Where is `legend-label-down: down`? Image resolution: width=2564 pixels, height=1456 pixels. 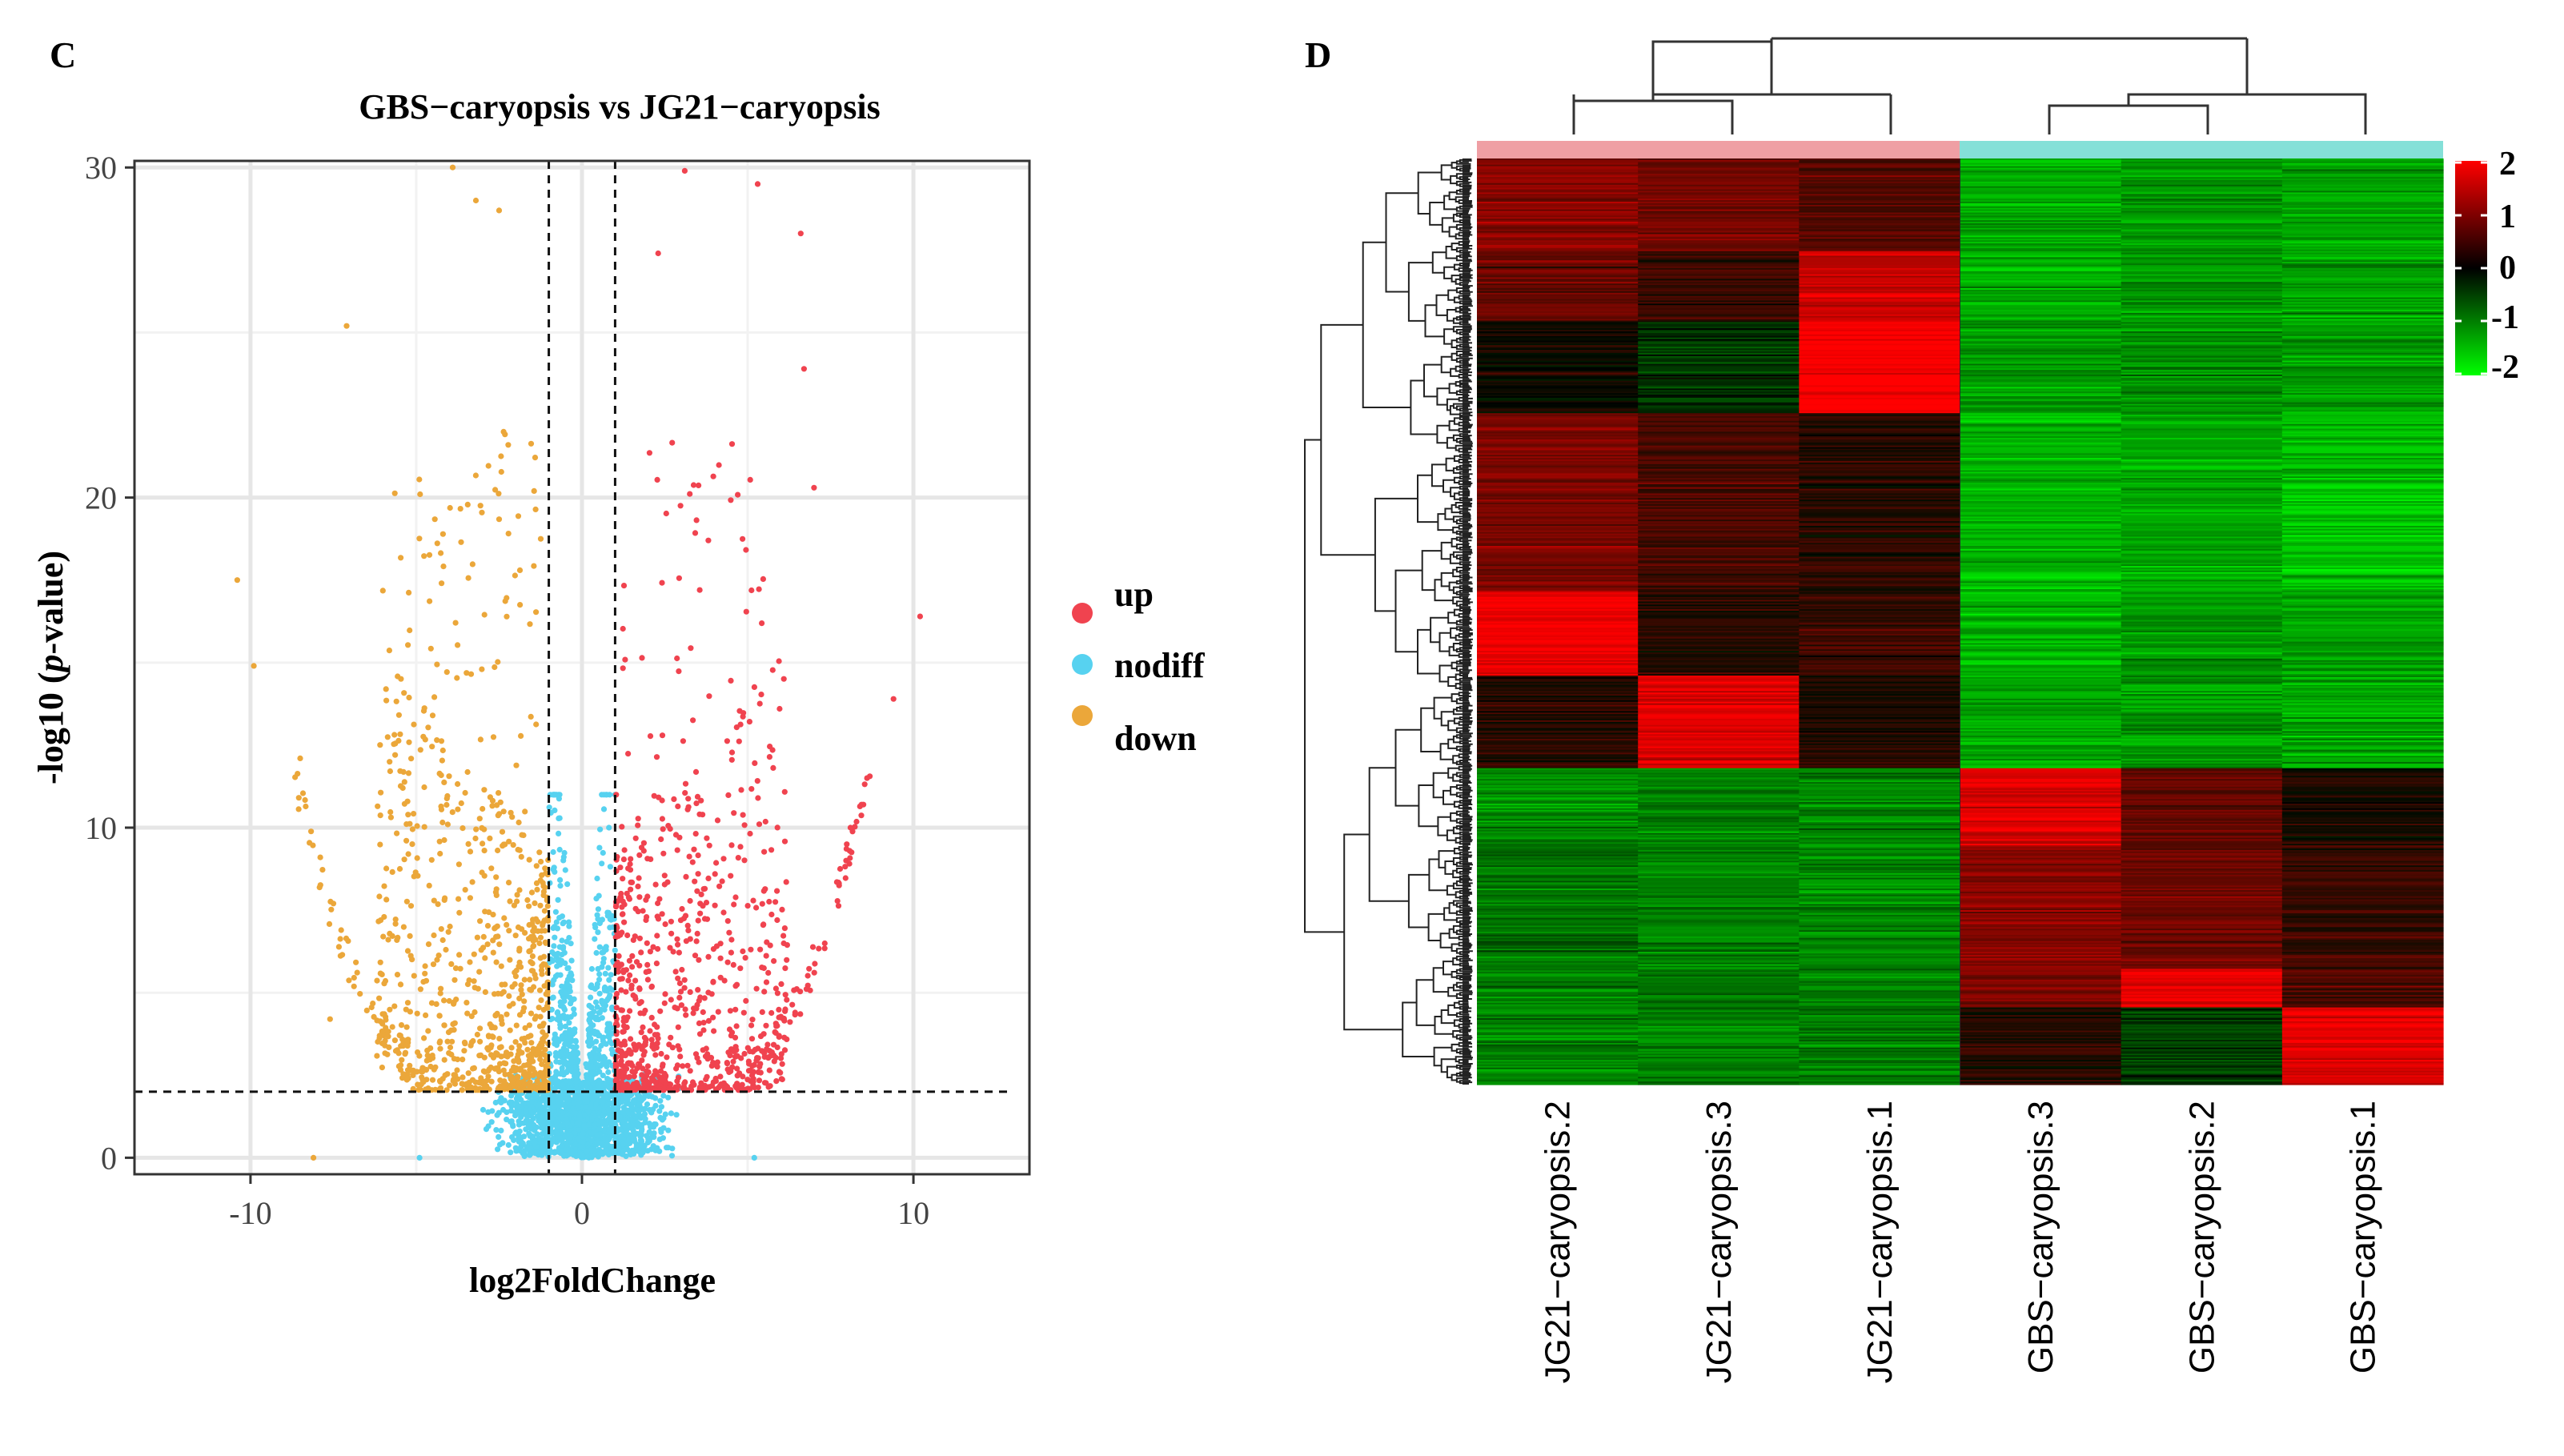
legend-label-down: down is located at coordinates (1155, 738).